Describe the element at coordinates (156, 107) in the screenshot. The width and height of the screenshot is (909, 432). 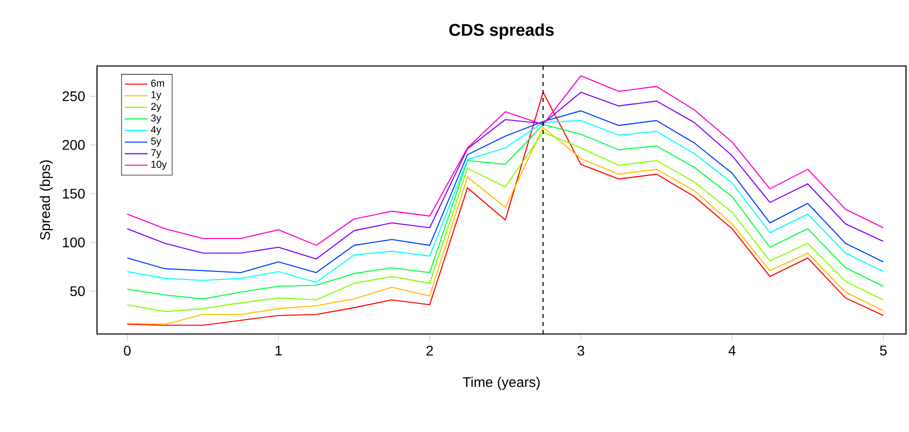
I see `legend-label: 2y` at that location.